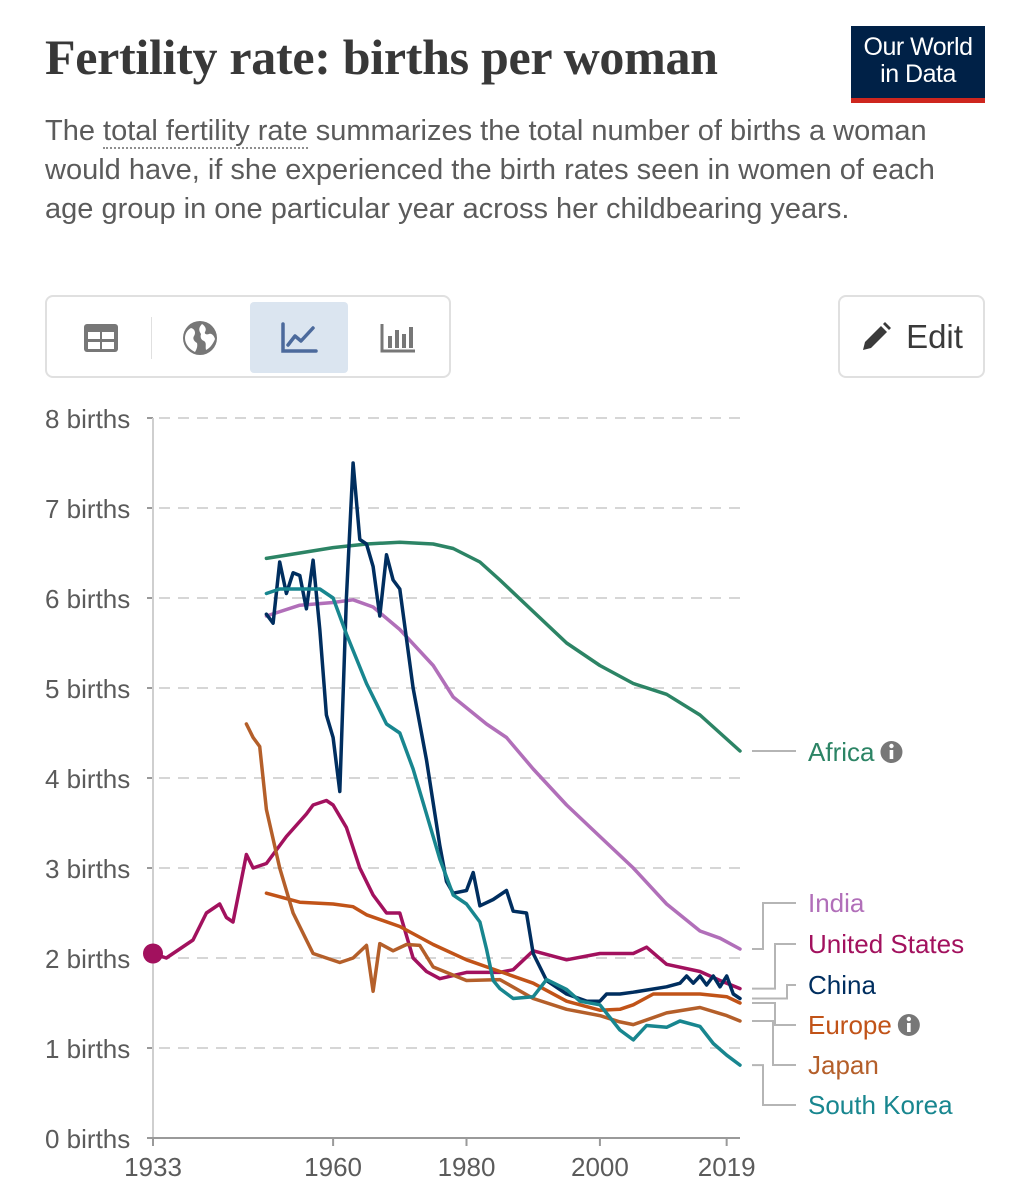 This screenshot has height=1200, width=1031. What do you see at coordinates (87, 869) in the screenshot?
I see `y-tick-label: 3 births` at bounding box center [87, 869].